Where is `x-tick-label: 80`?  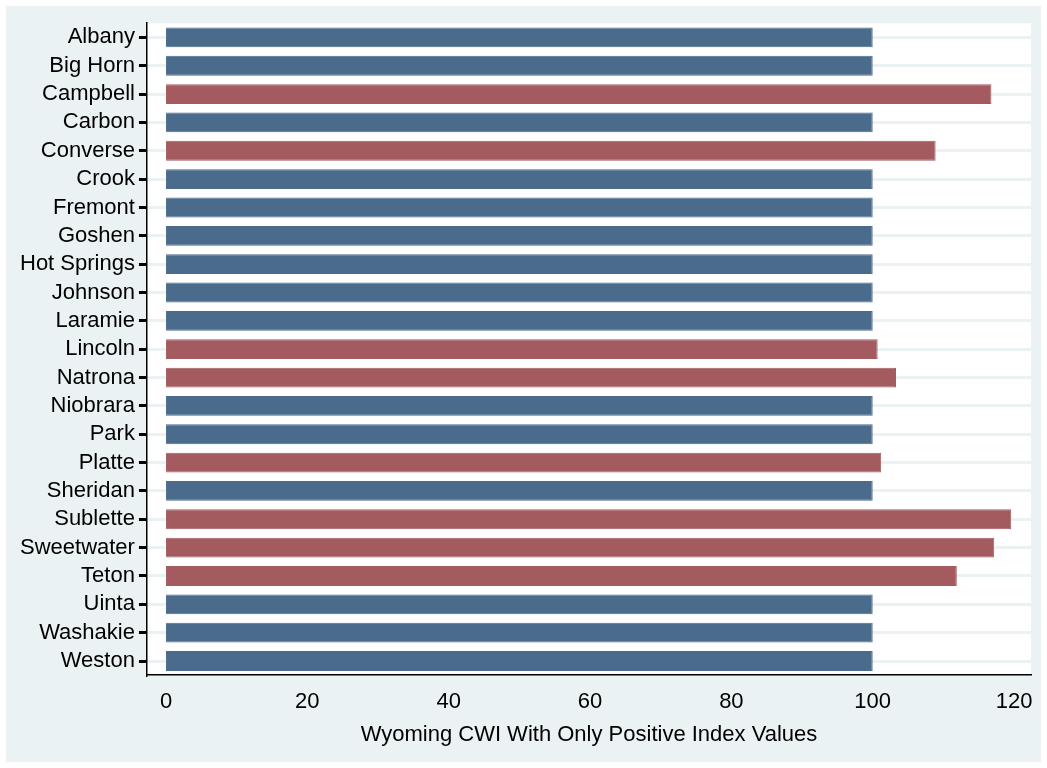 x-tick-label: 80 is located at coordinates (731, 701).